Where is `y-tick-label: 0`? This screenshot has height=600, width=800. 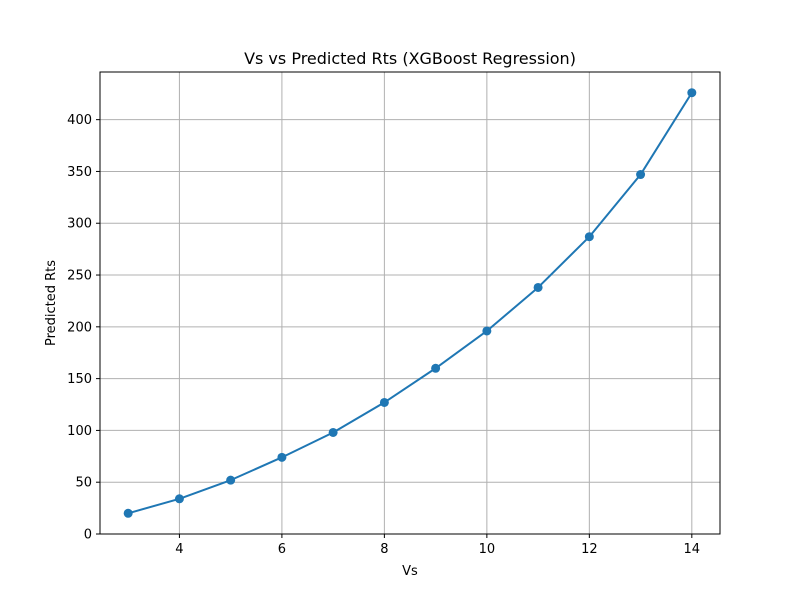 y-tick-label: 0 is located at coordinates (88, 535).